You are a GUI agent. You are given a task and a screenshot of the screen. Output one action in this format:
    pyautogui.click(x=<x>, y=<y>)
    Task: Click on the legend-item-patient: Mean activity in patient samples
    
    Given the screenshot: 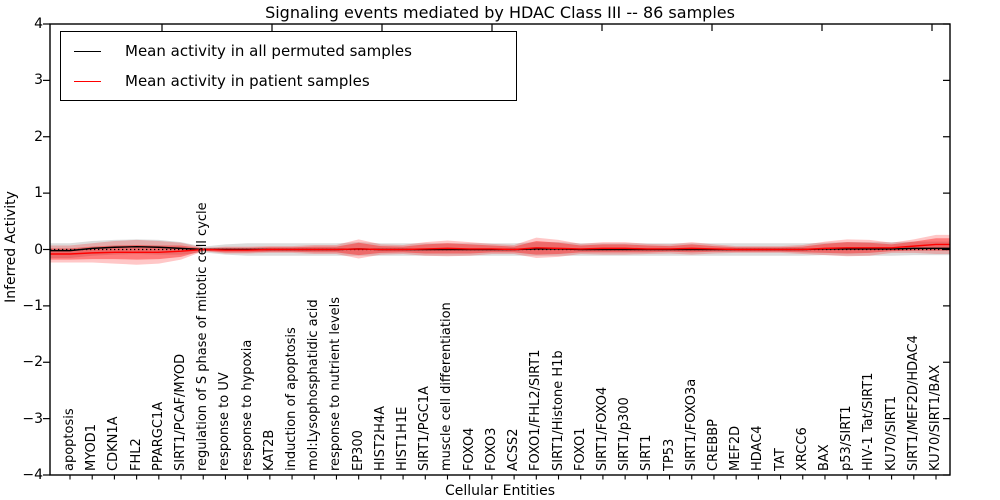 What is the action you would take?
    pyautogui.click(x=288, y=81)
    